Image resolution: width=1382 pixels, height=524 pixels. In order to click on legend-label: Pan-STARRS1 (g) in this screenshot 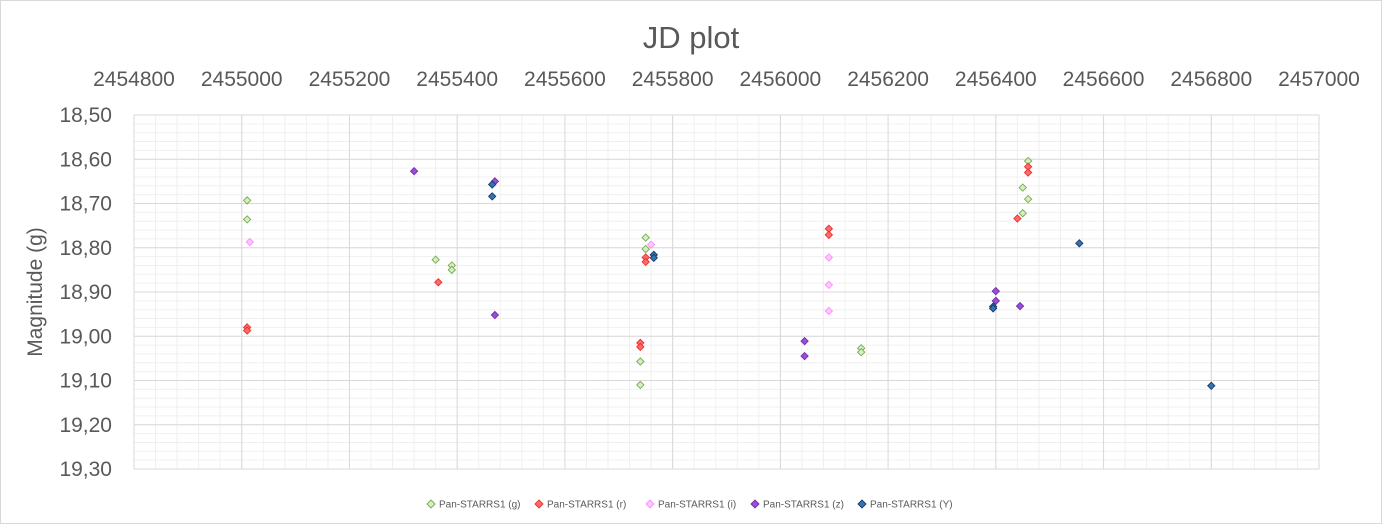, I will do `click(480, 505)`.